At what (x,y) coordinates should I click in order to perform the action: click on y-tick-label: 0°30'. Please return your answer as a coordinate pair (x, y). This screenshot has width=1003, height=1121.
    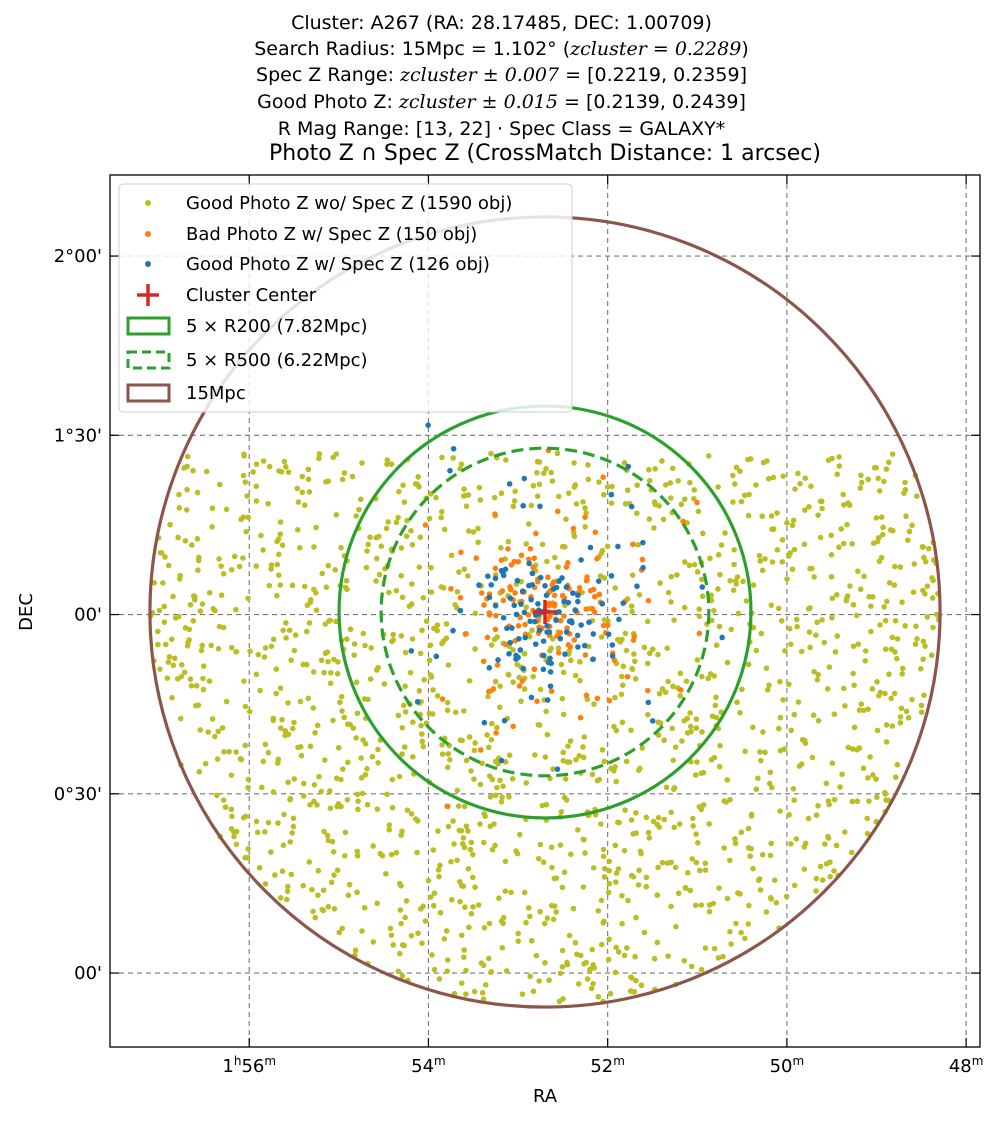
    Looking at the image, I should click on (78, 794).